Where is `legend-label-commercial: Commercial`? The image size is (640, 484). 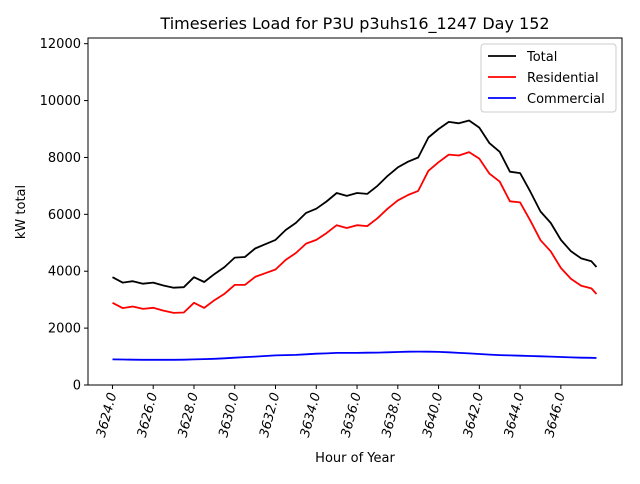 legend-label-commercial: Commercial is located at coordinates (566, 99).